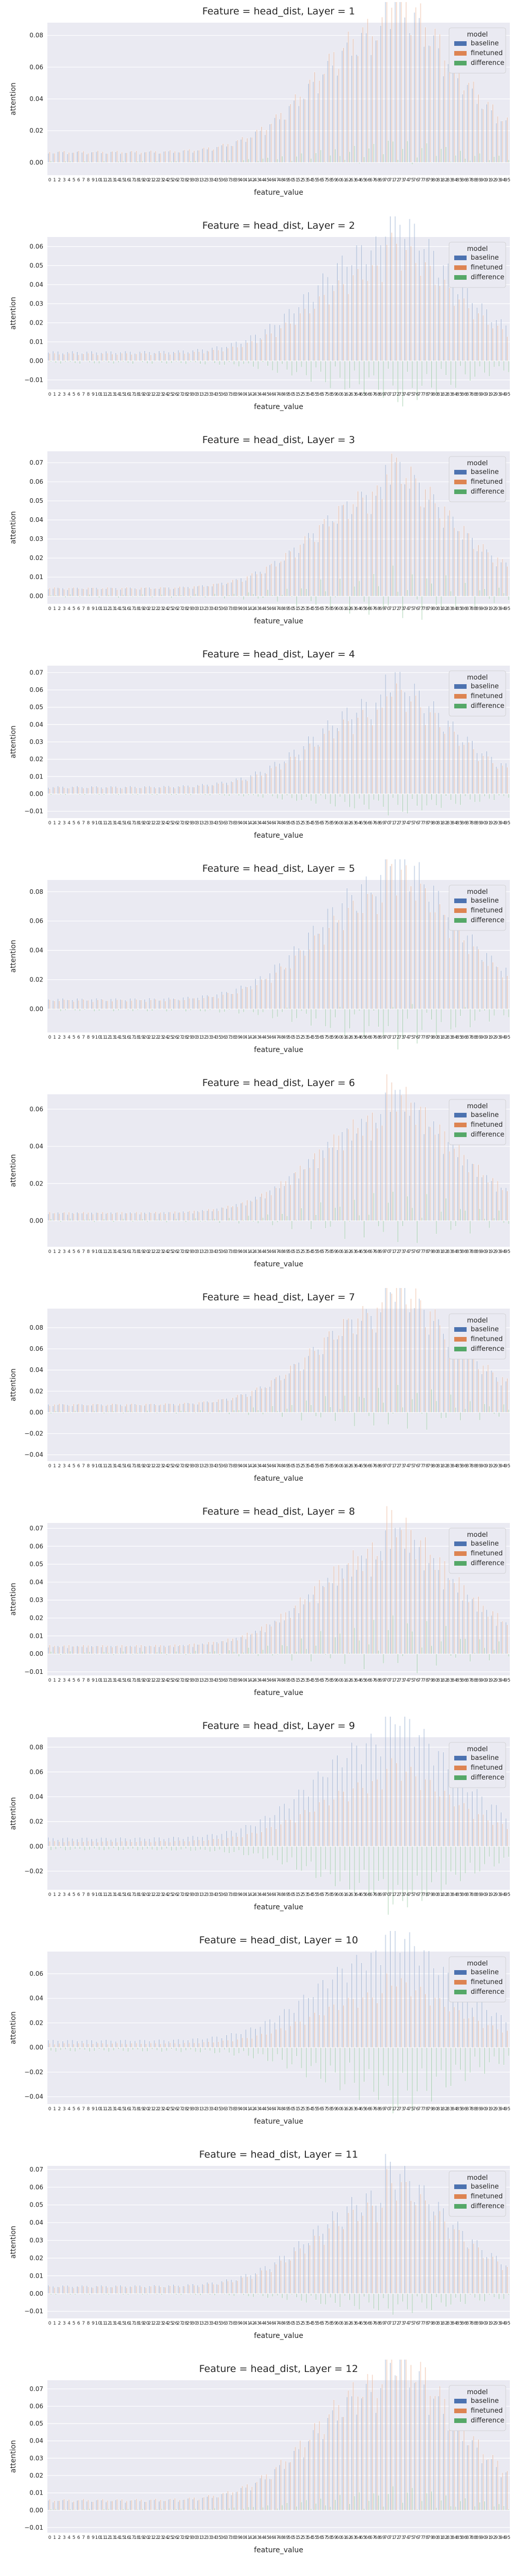 The height and width of the screenshot is (2576, 515). What do you see at coordinates (281, 1894) in the screenshot?
I see `x-tick-label: 48` at bounding box center [281, 1894].